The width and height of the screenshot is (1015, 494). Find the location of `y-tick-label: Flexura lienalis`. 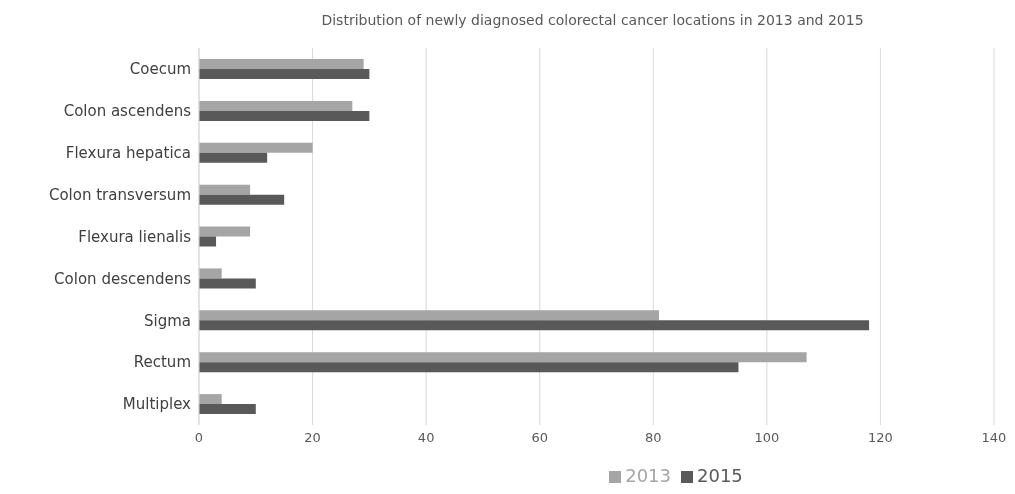

y-tick-label: Flexura lienalis is located at coordinates (135, 236).